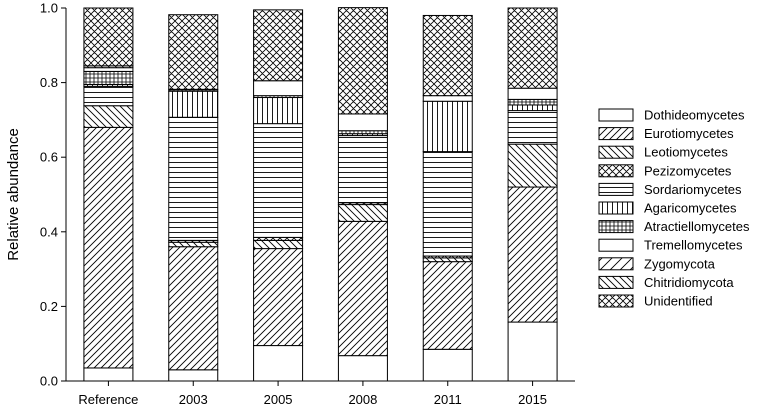 The width and height of the screenshot is (765, 414). Describe the element at coordinates (693, 245) in the screenshot. I see `legend-label: Tremellomycetes` at that location.